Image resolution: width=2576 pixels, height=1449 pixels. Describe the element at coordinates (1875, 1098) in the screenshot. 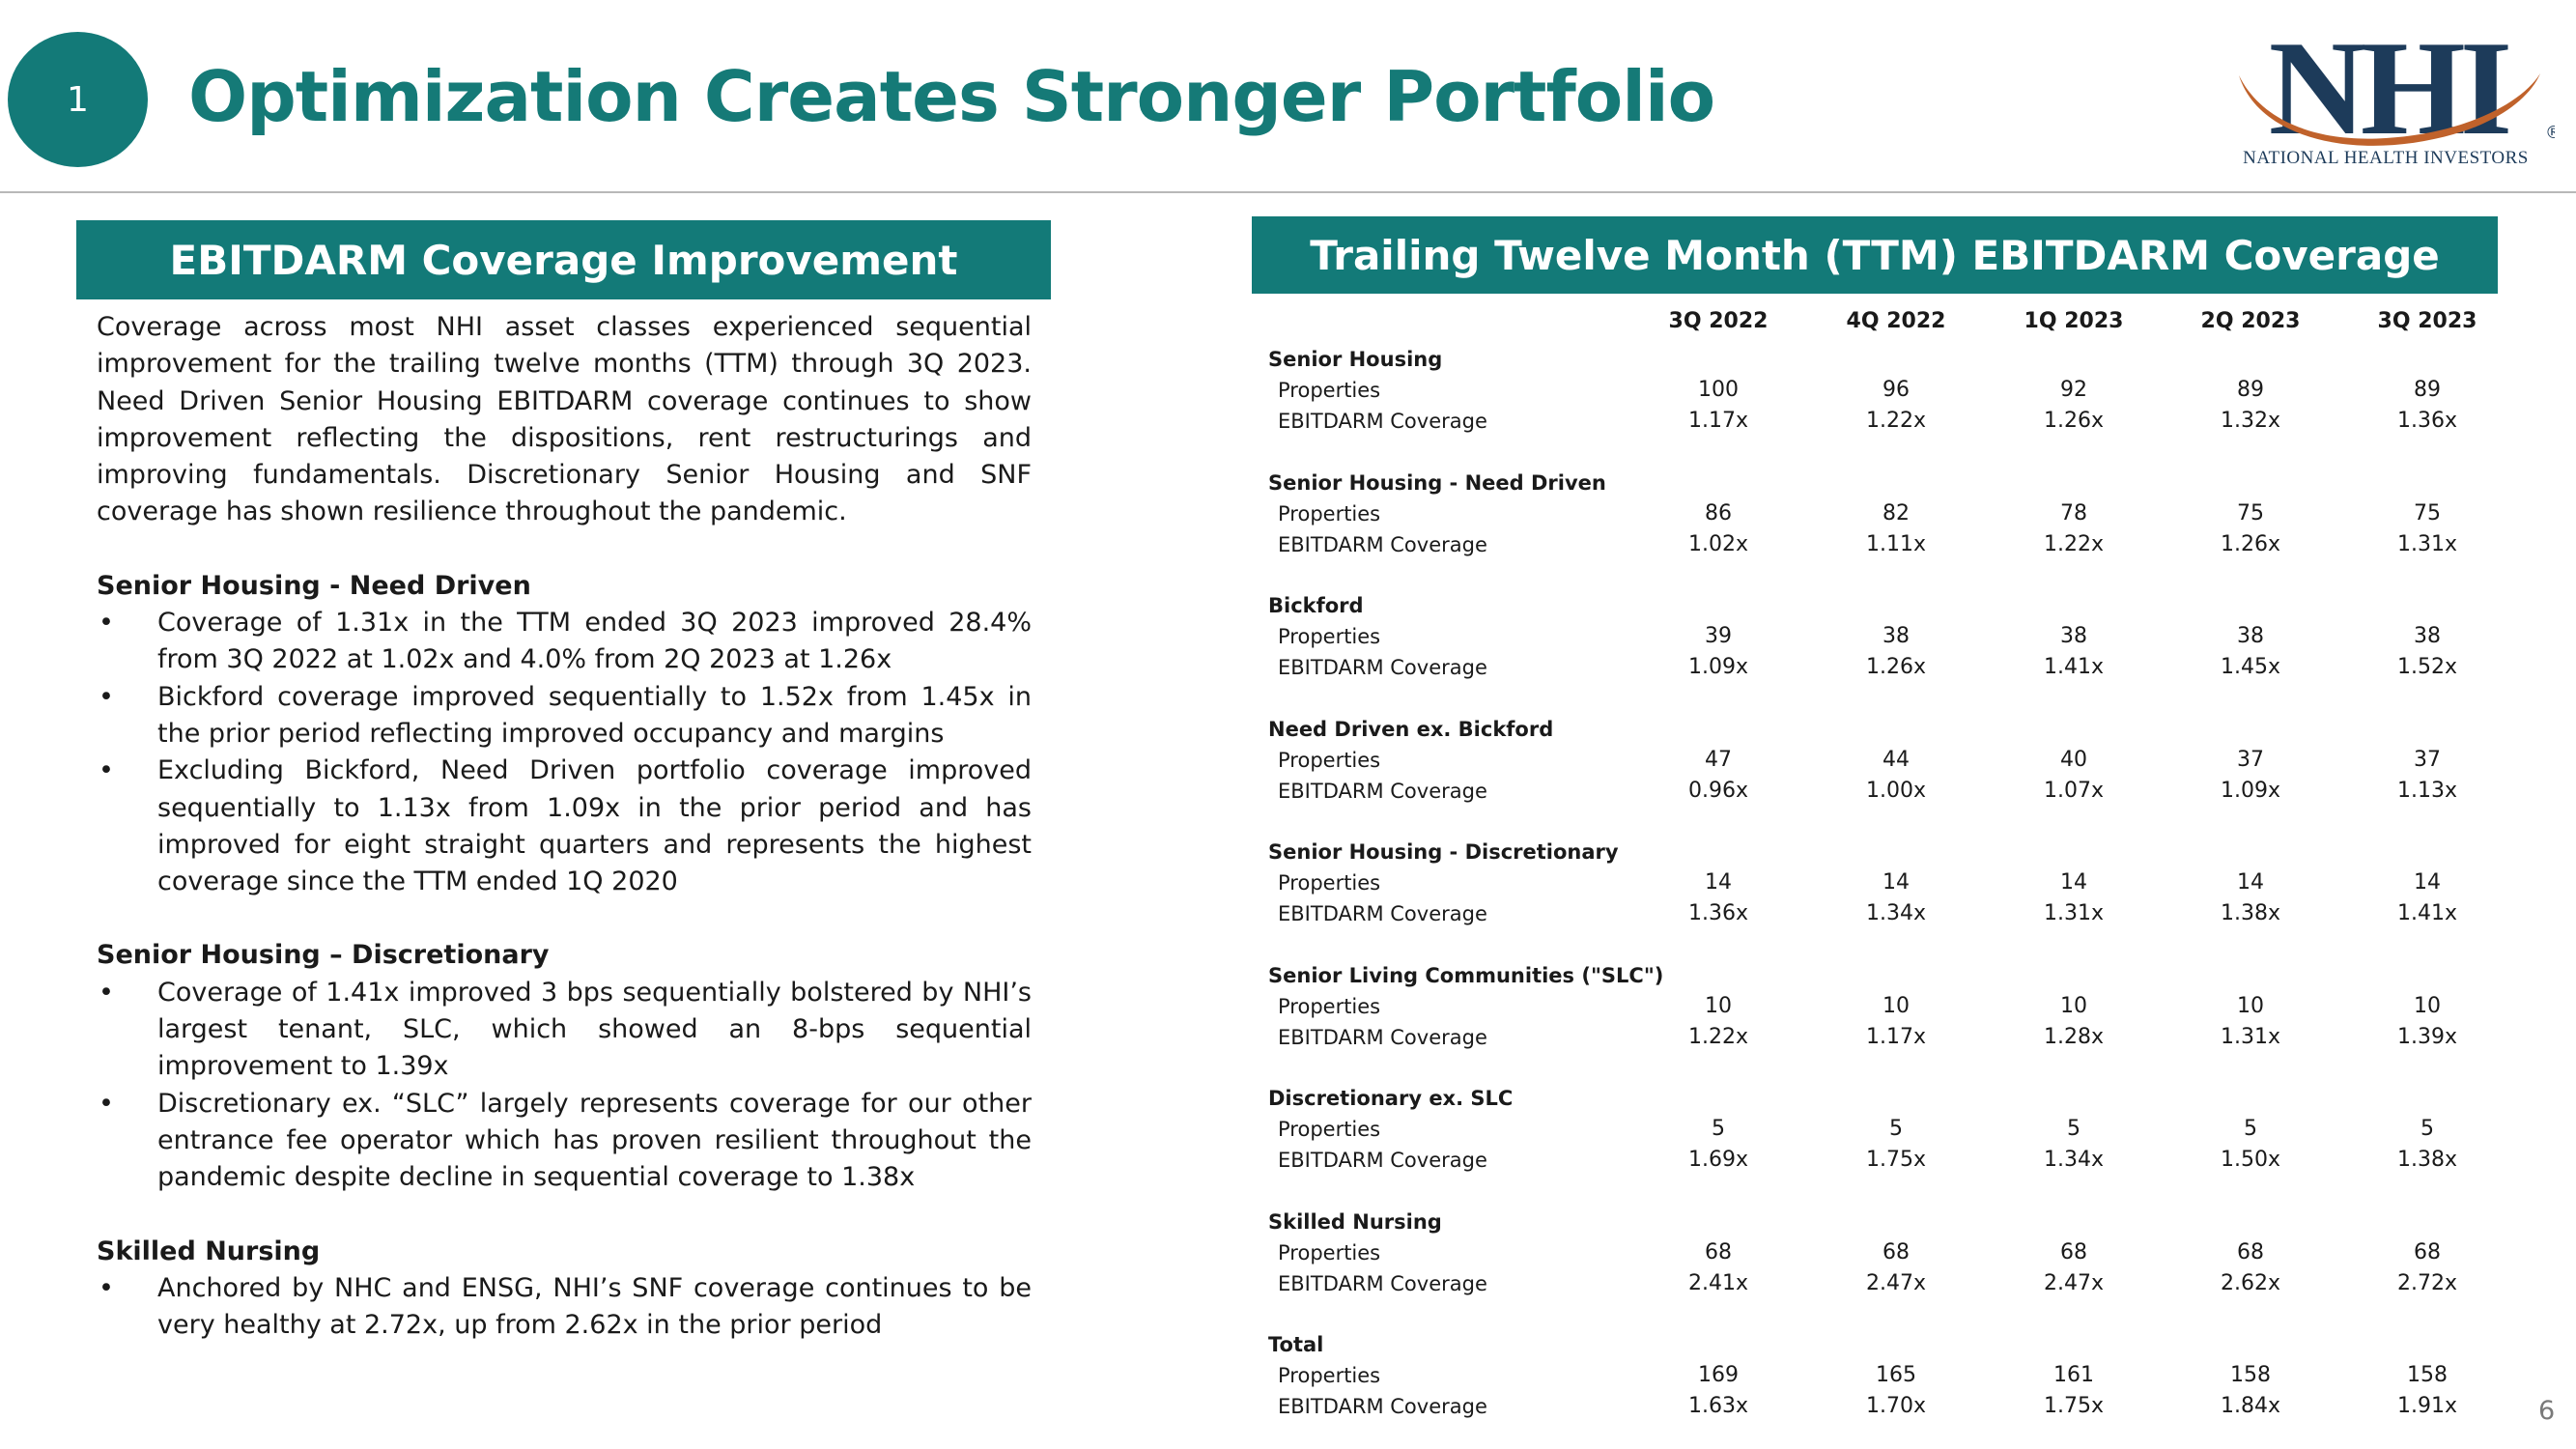

I see `group-title-row: Discretionary ex. SLC` at that location.